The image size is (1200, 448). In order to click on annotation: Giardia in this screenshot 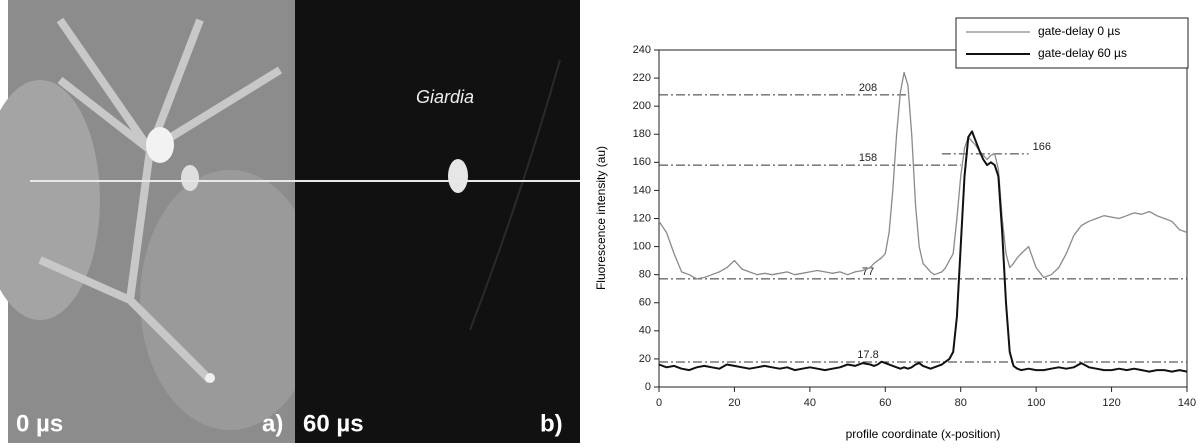, I will do `click(445, 97)`.